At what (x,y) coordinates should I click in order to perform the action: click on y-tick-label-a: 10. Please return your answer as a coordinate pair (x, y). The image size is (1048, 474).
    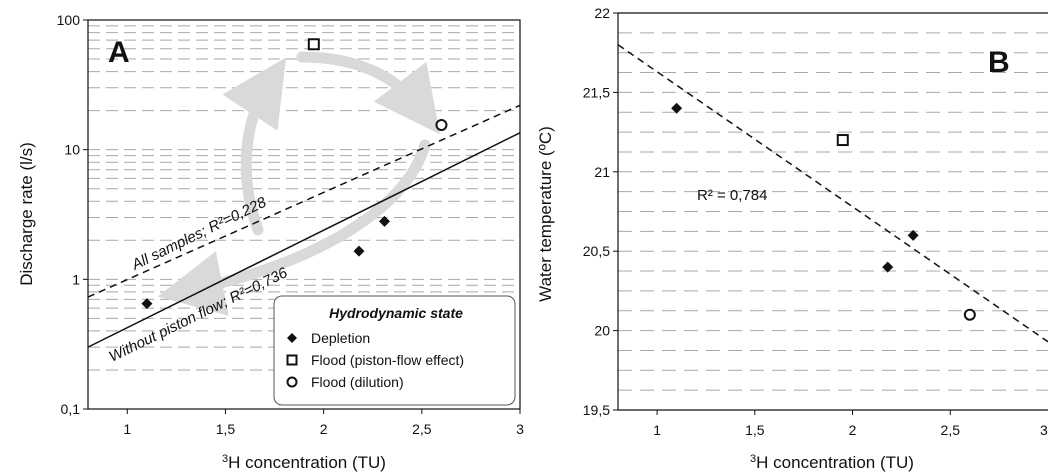
    Looking at the image, I should click on (72, 150).